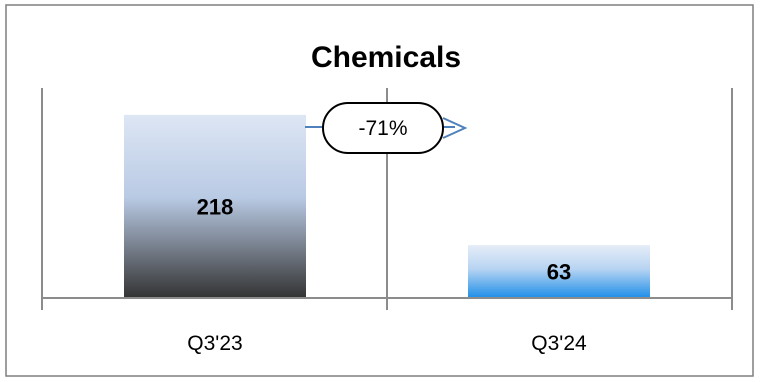 The width and height of the screenshot is (760, 382). Describe the element at coordinates (455, 128) in the screenshot. I see `change-arrow-head-icon` at that location.